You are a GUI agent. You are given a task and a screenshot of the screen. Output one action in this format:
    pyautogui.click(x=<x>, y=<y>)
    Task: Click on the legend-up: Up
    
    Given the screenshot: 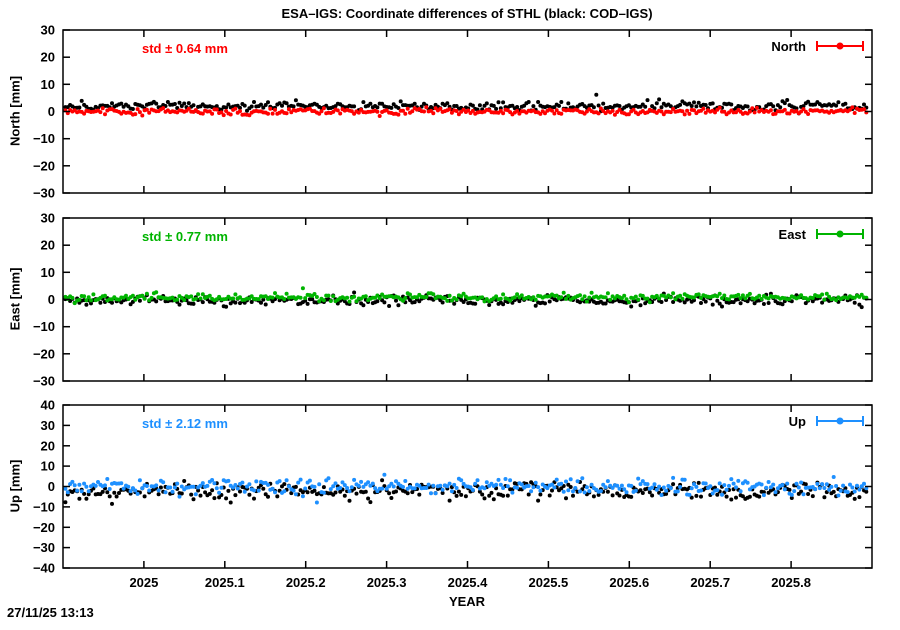 What is the action you would take?
    pyautogui.click(x=828, y=421)
    